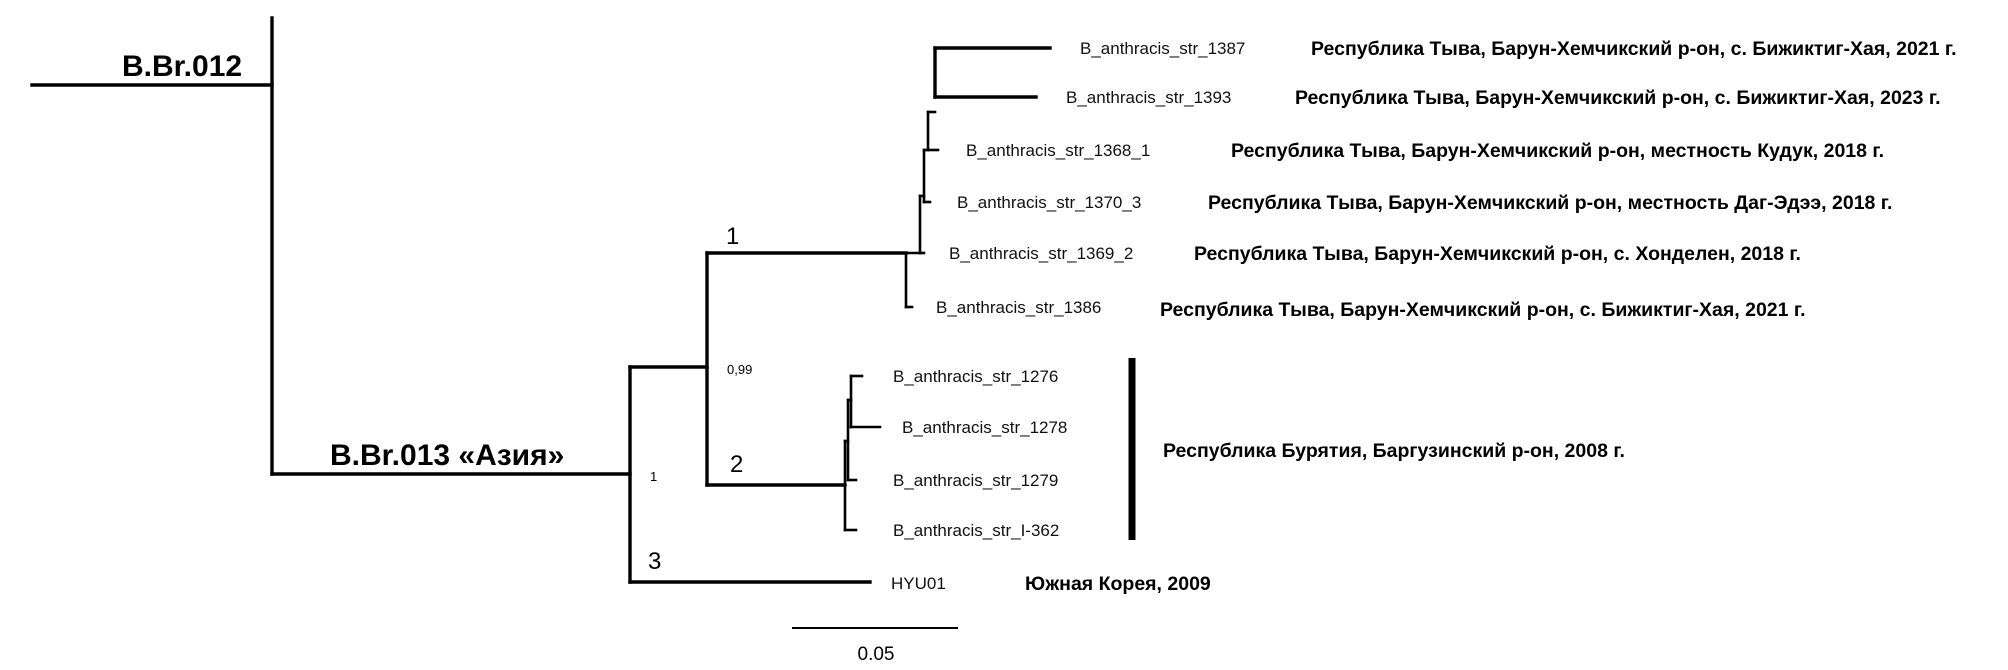 The image size is (2008, 670). I want to click on tip-label: B_anthracis_str_1279, so click(975, 480).